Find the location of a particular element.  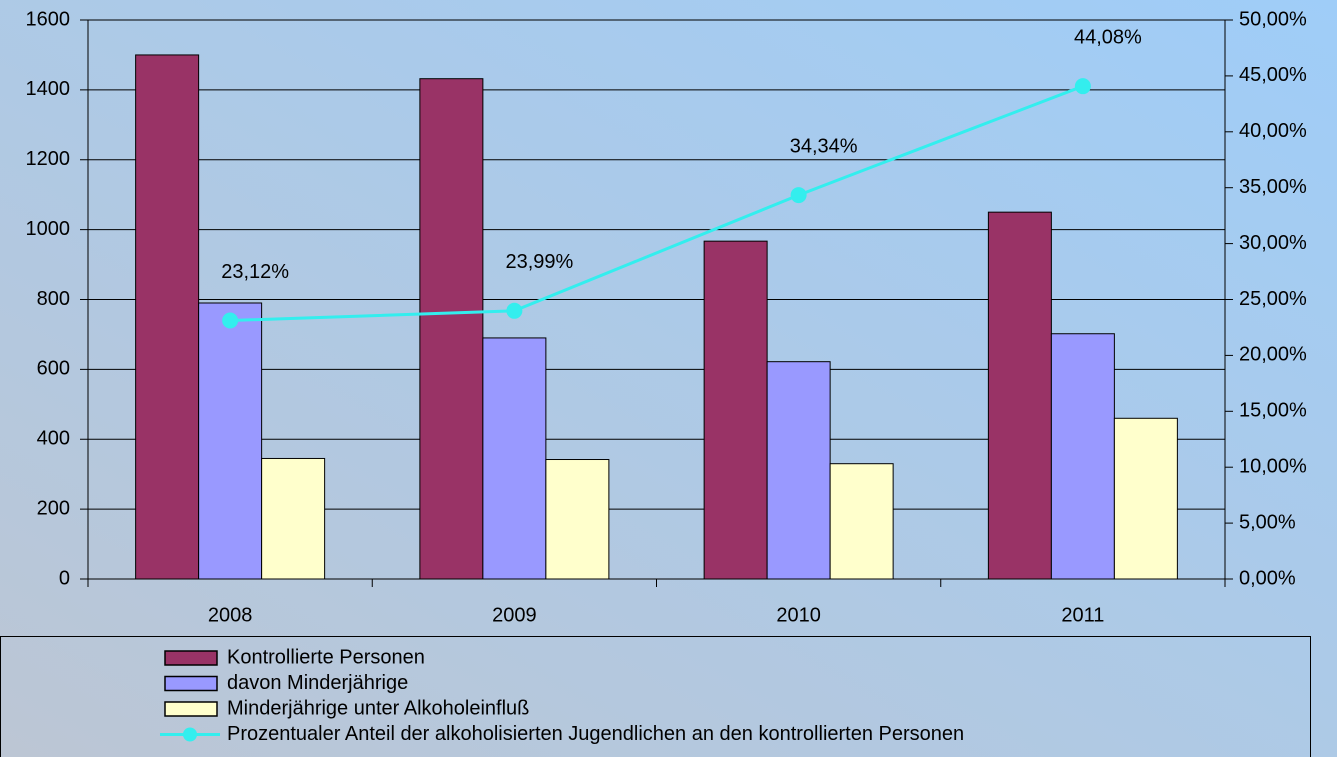

y2-tick-label: 45,00% is located at coordinates (1273, 75).